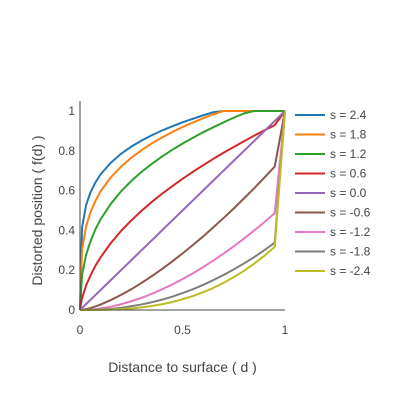 This screenshot has width=400, height=400. What do you see at coordinates (350, 213) in the screenshot?
I see `legend-label: s = -0.6` at bounding box center [350, 213].